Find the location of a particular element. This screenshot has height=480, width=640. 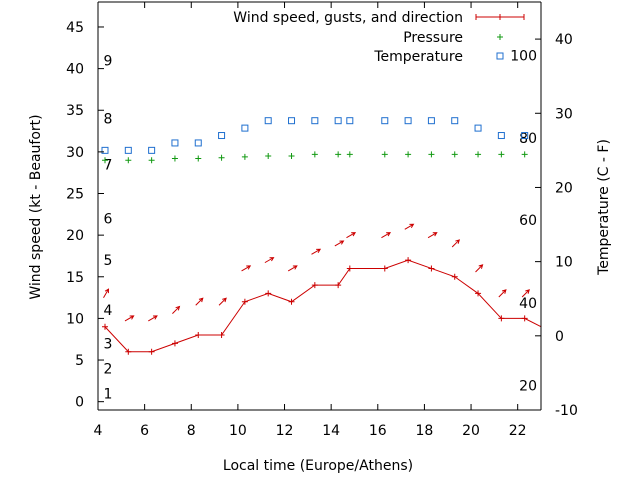

legend-swatch-temperature is located at coordinates (500, 56).